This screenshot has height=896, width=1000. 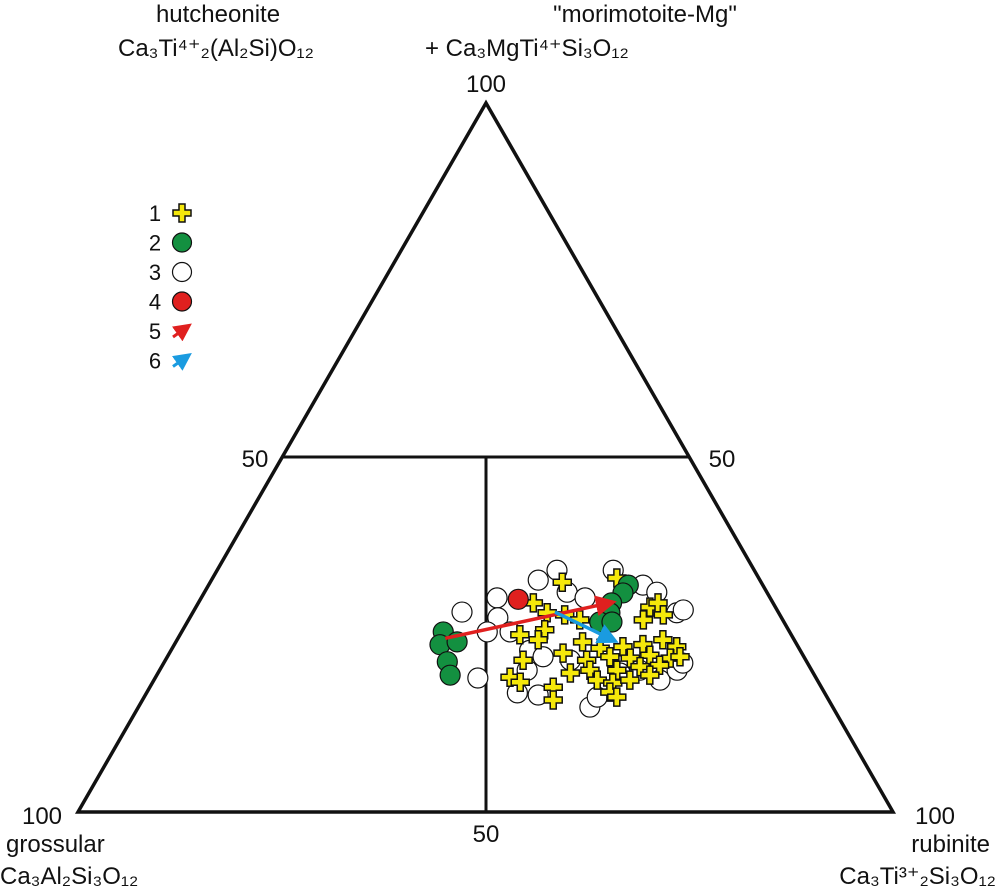 I want to click on legend-label-1: 1, so click(x=155, y=213).